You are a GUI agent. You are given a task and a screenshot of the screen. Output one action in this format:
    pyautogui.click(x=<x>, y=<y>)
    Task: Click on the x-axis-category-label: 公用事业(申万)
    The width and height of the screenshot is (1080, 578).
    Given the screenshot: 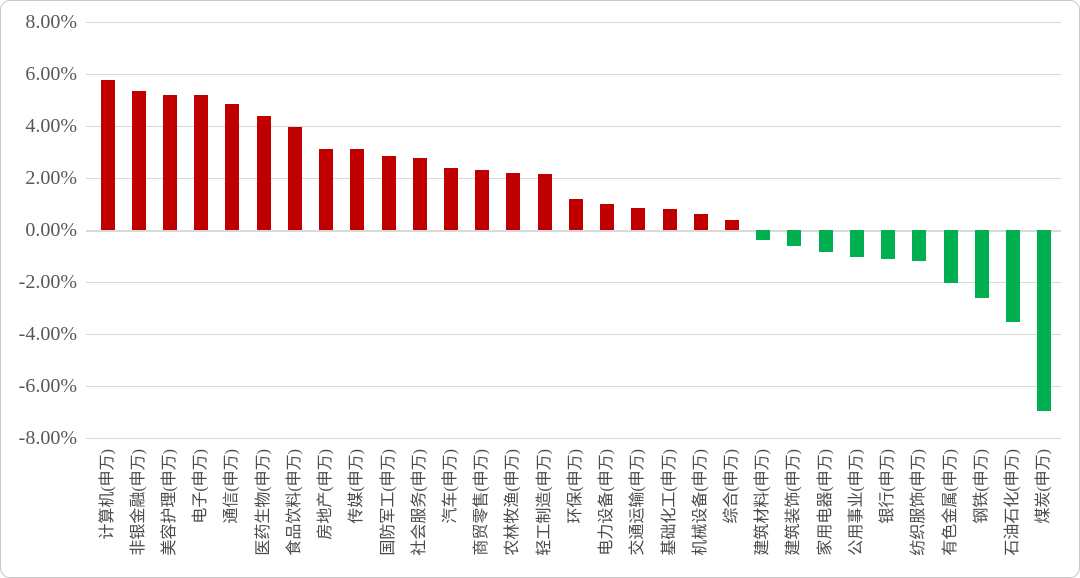 What is the action you would take?
    pyautogui.click(x=856, y=502)
    